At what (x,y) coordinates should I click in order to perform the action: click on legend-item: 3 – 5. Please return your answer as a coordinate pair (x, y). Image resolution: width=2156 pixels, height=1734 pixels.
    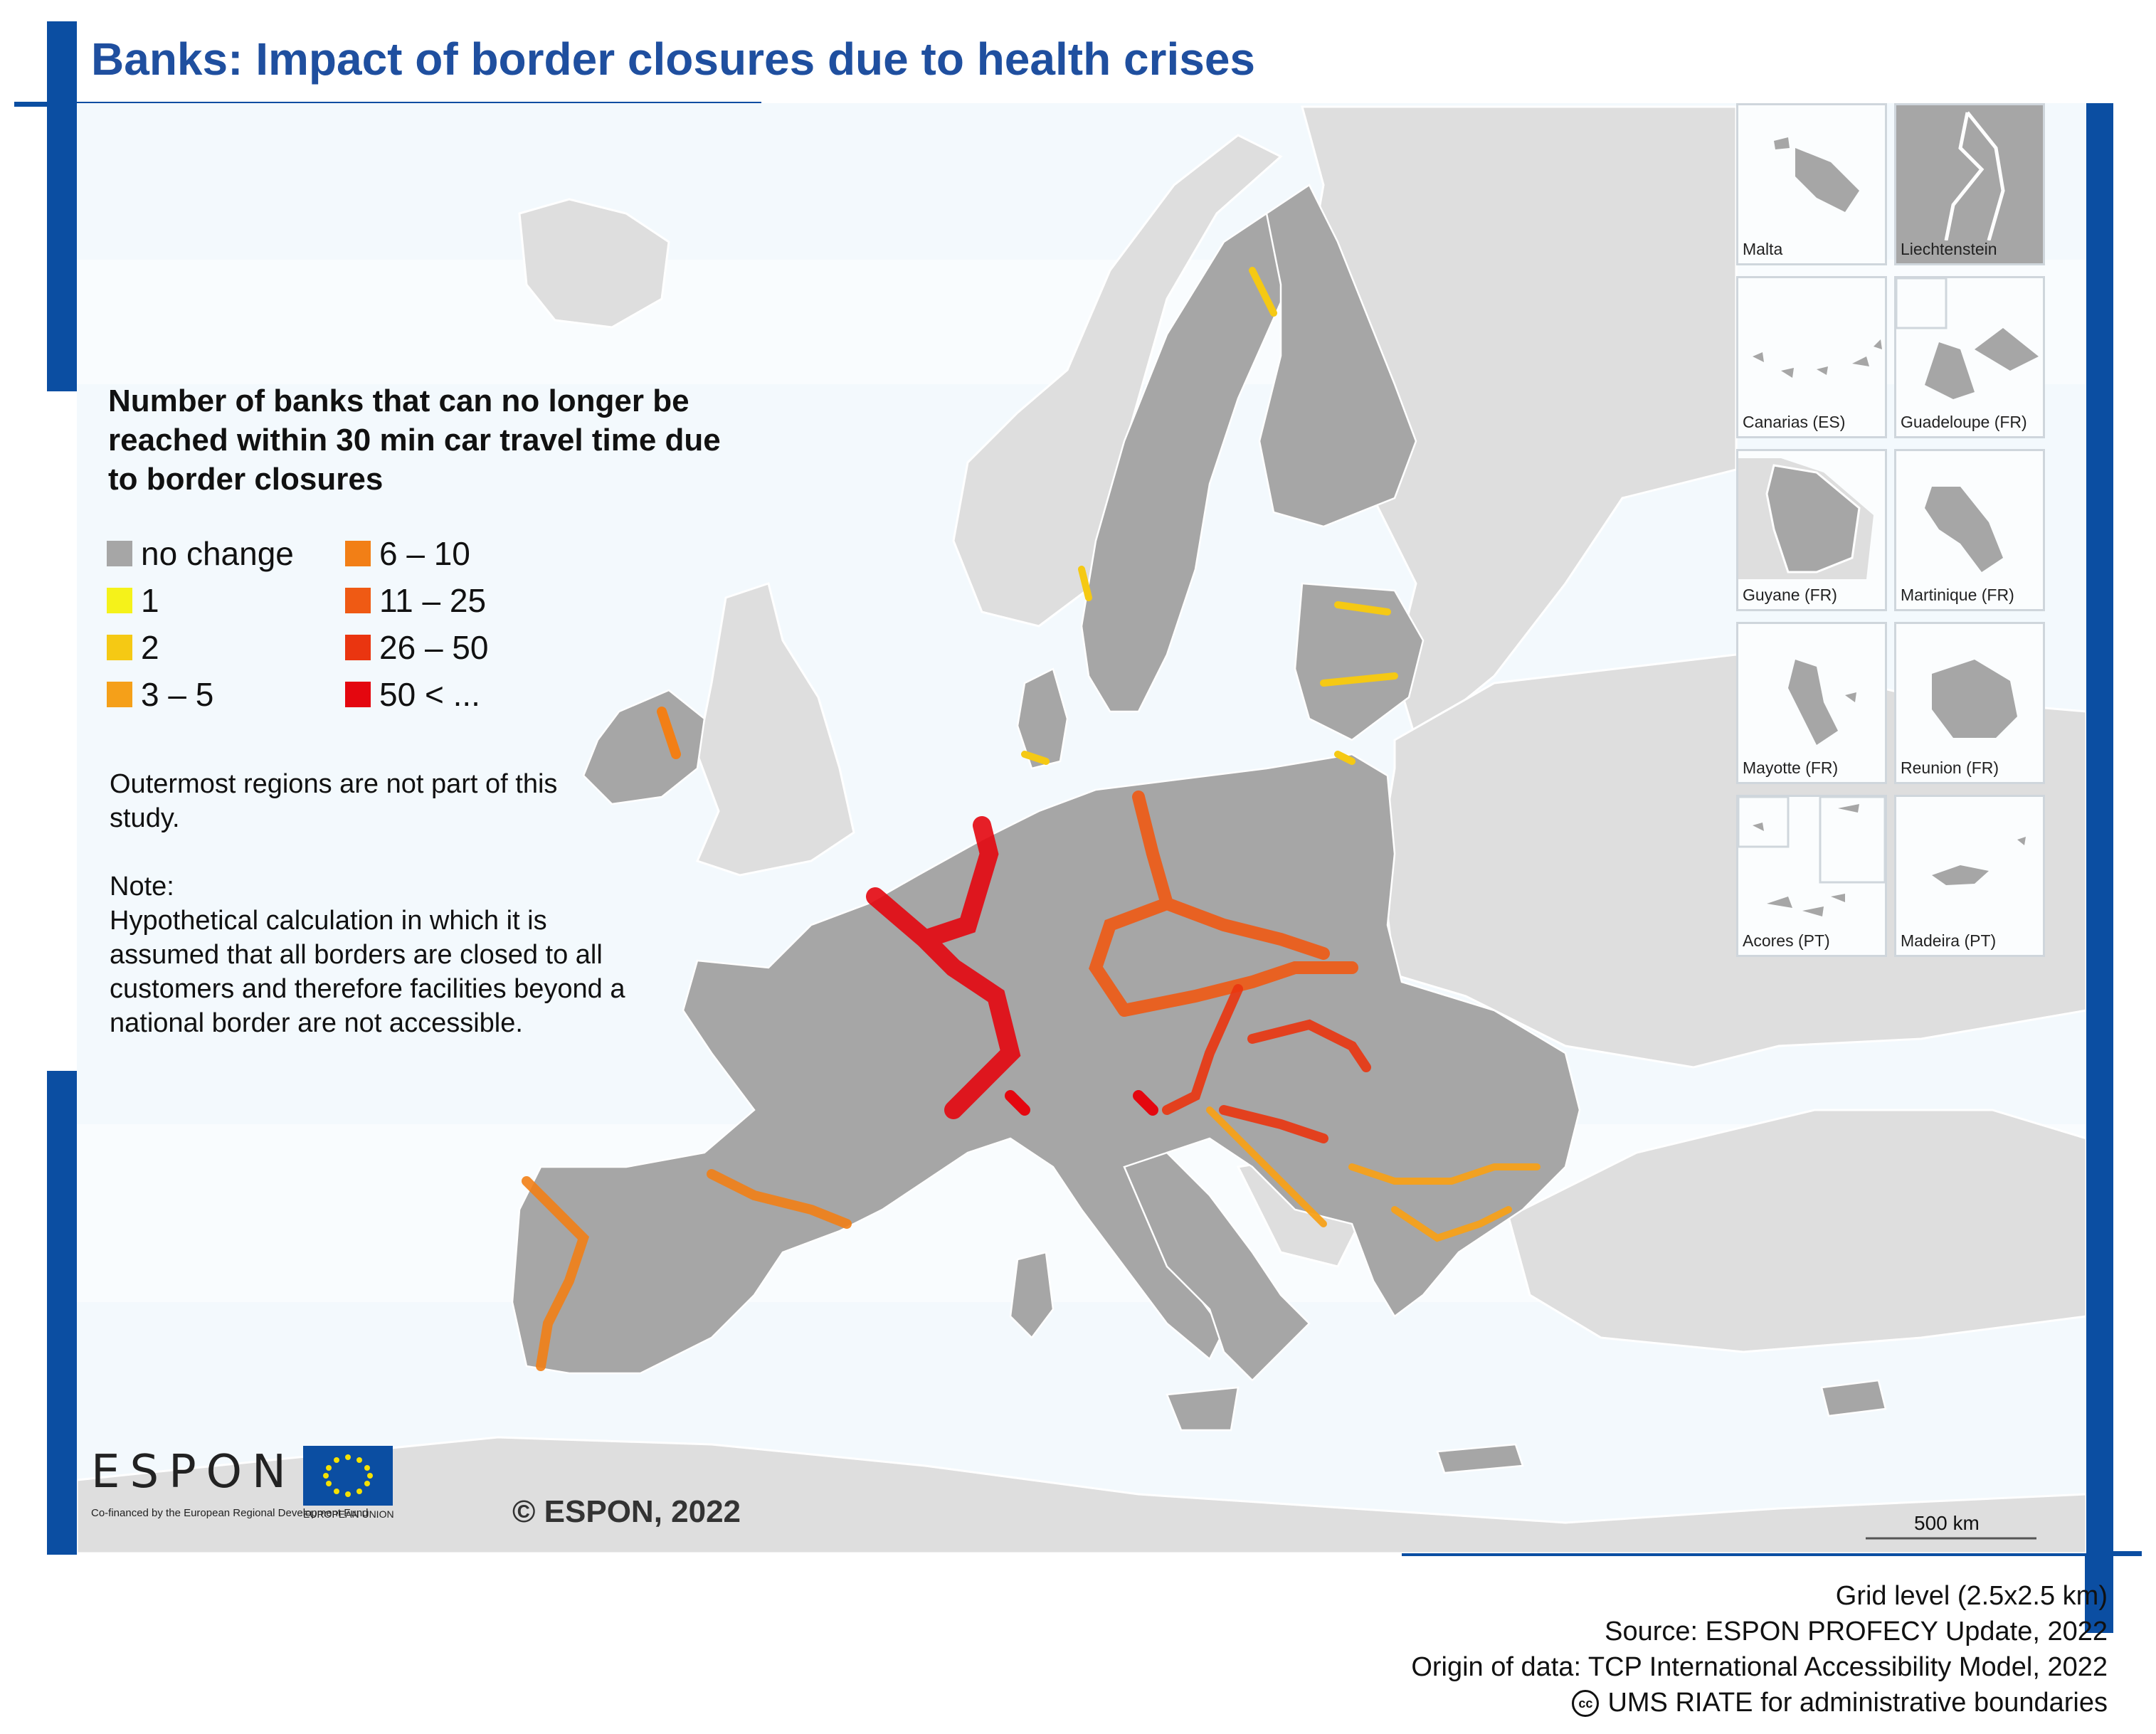
    Looking at the image, I should click on (160, 694).